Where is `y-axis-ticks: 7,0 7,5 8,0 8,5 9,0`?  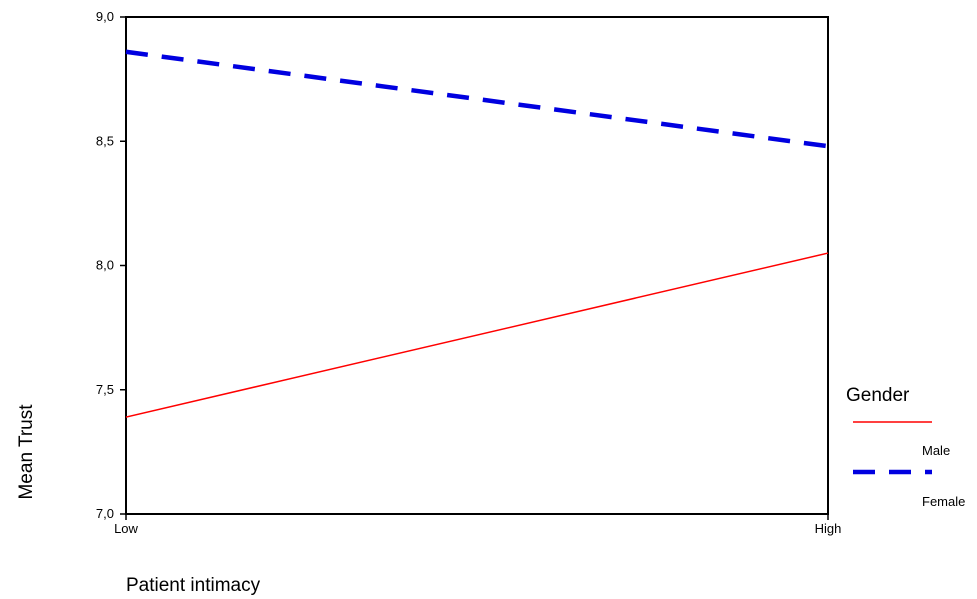
y-axis-ticks: 7,0 7,5 8,0 8,5 9,0 is located at coordinates (111, 265).